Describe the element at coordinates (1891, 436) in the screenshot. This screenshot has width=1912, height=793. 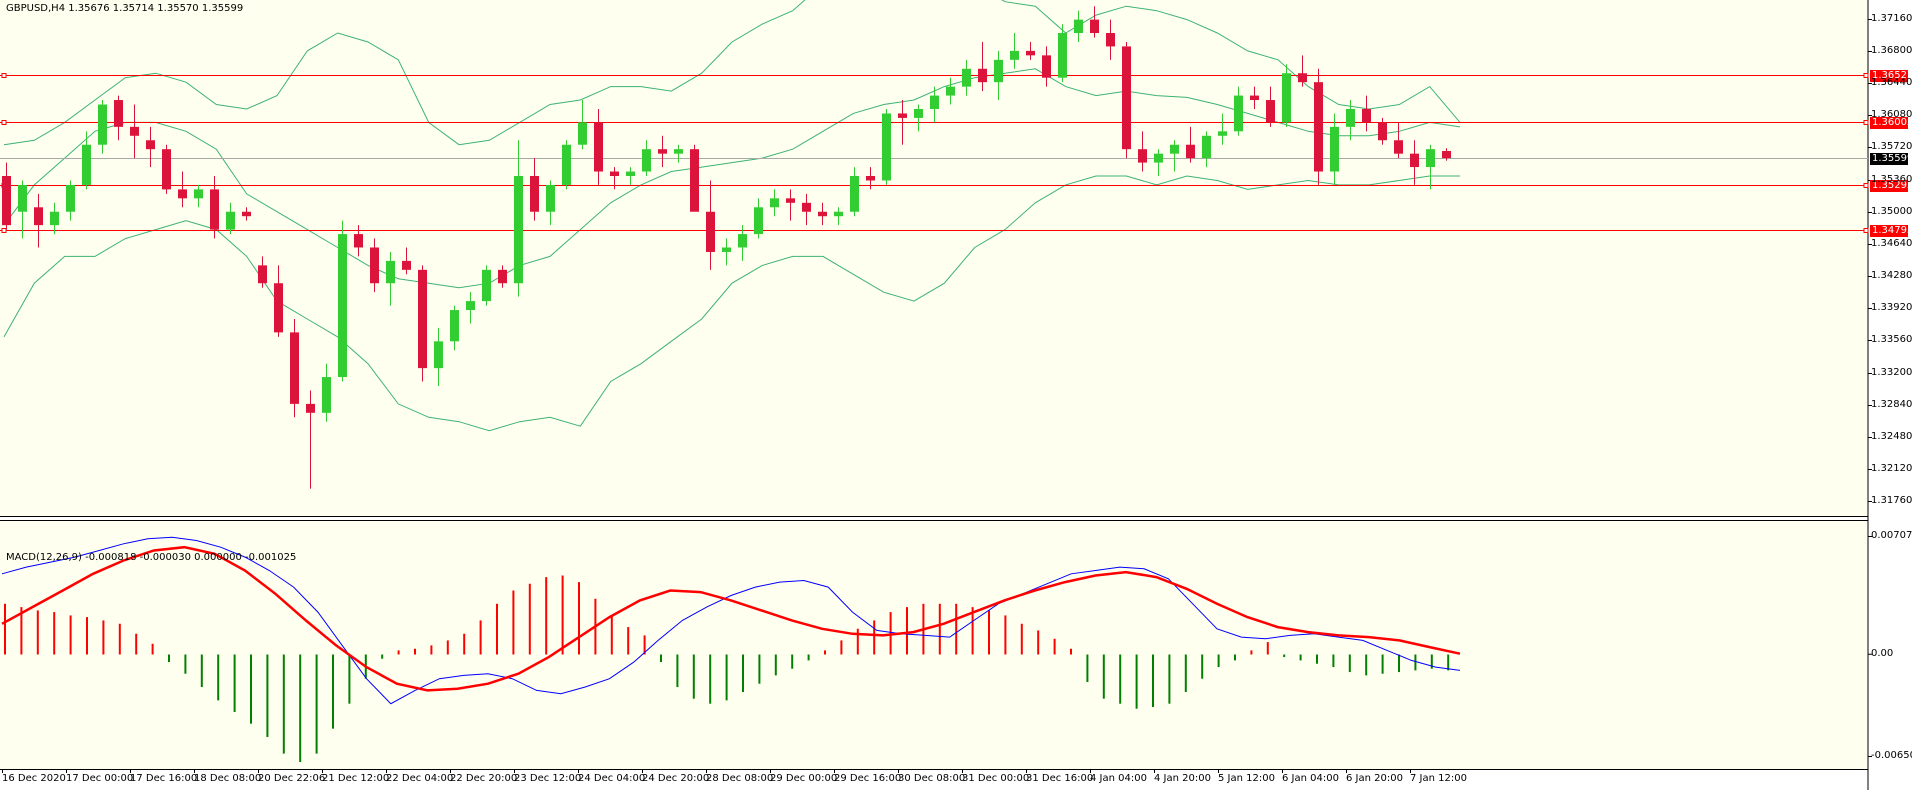
I see `price-tick-label: 1.32480` at that location.